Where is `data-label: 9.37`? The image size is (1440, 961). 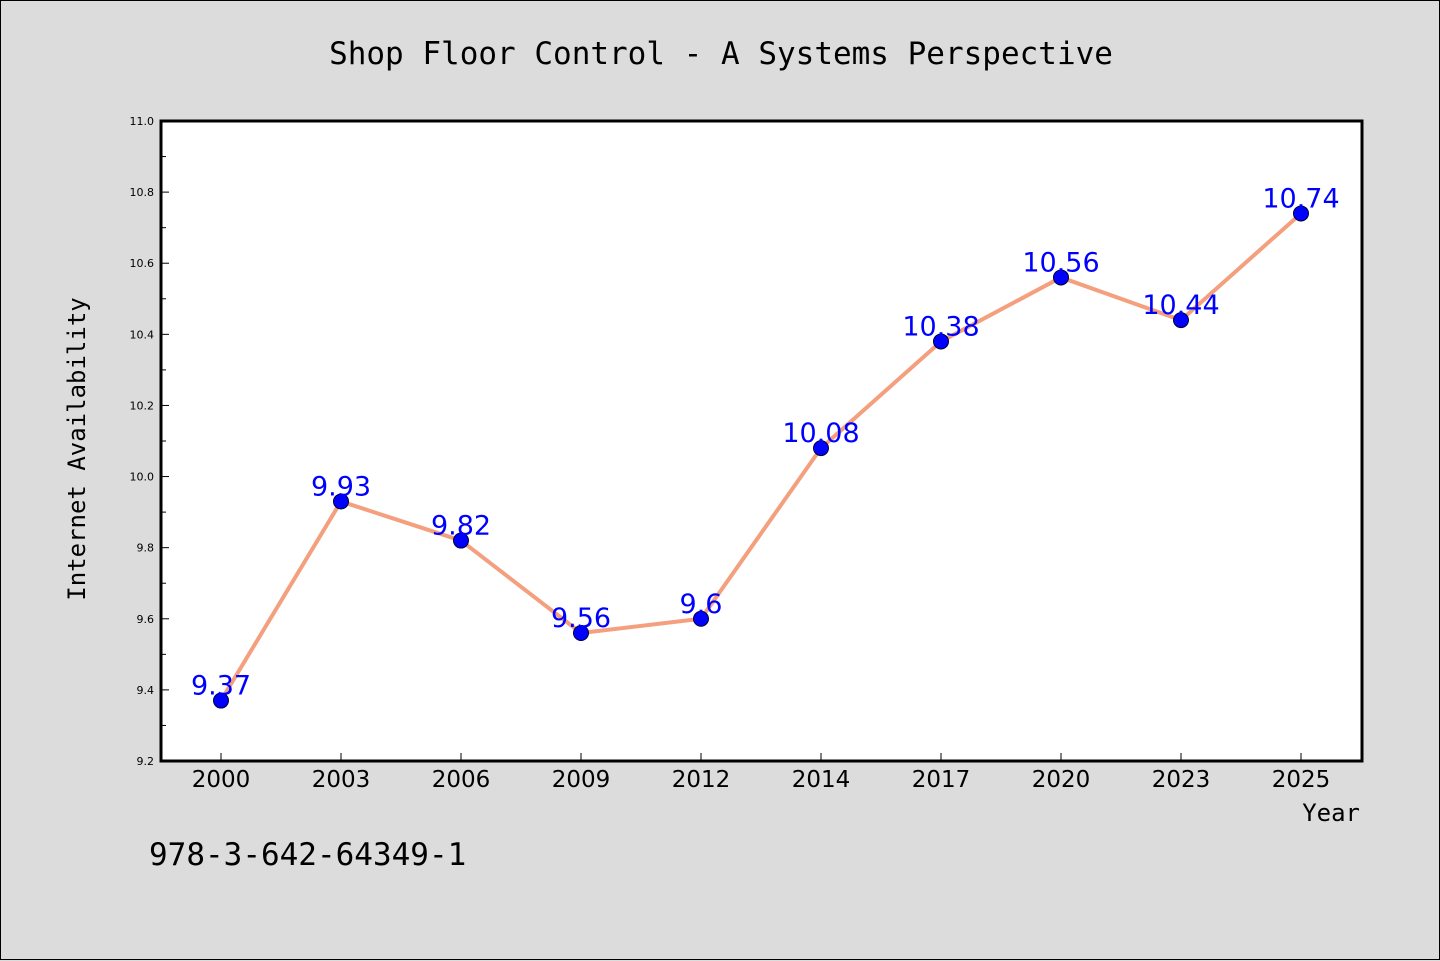 data-label: 9.37 is located at coordinates (221, 686).